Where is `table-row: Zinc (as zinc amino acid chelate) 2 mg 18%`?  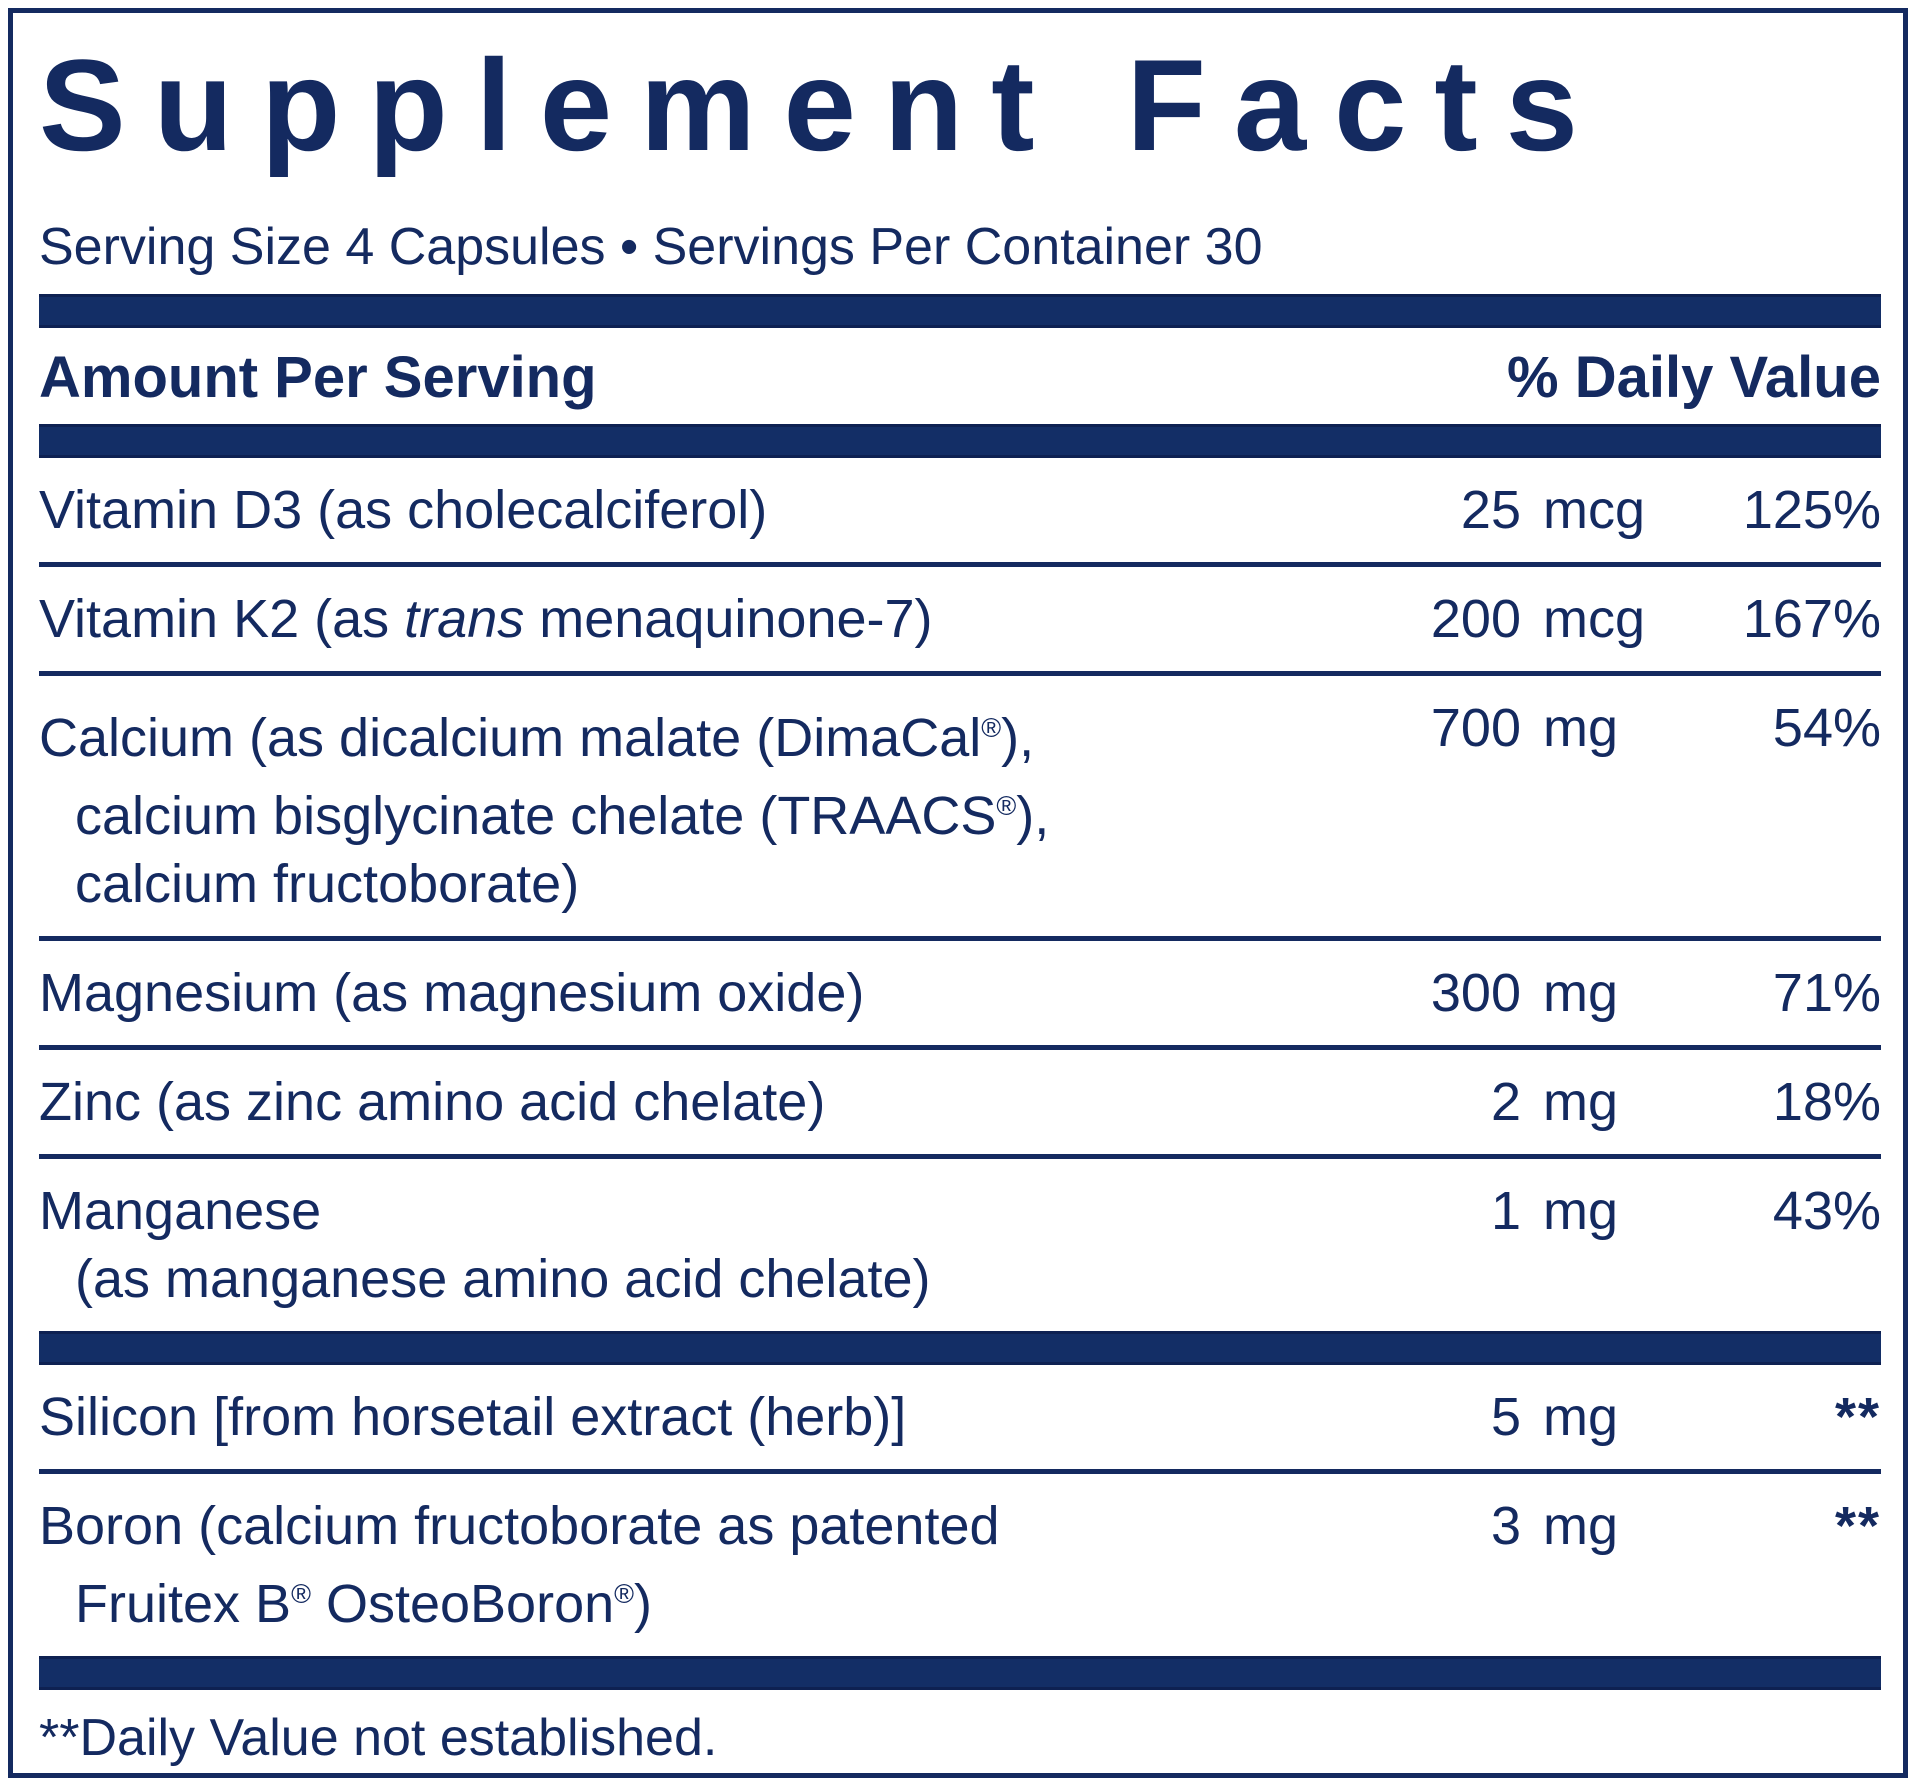
table-row: Zinc (as zinc amino acid chelate) 2 mg 18% is located at coordinates (960, 1102).